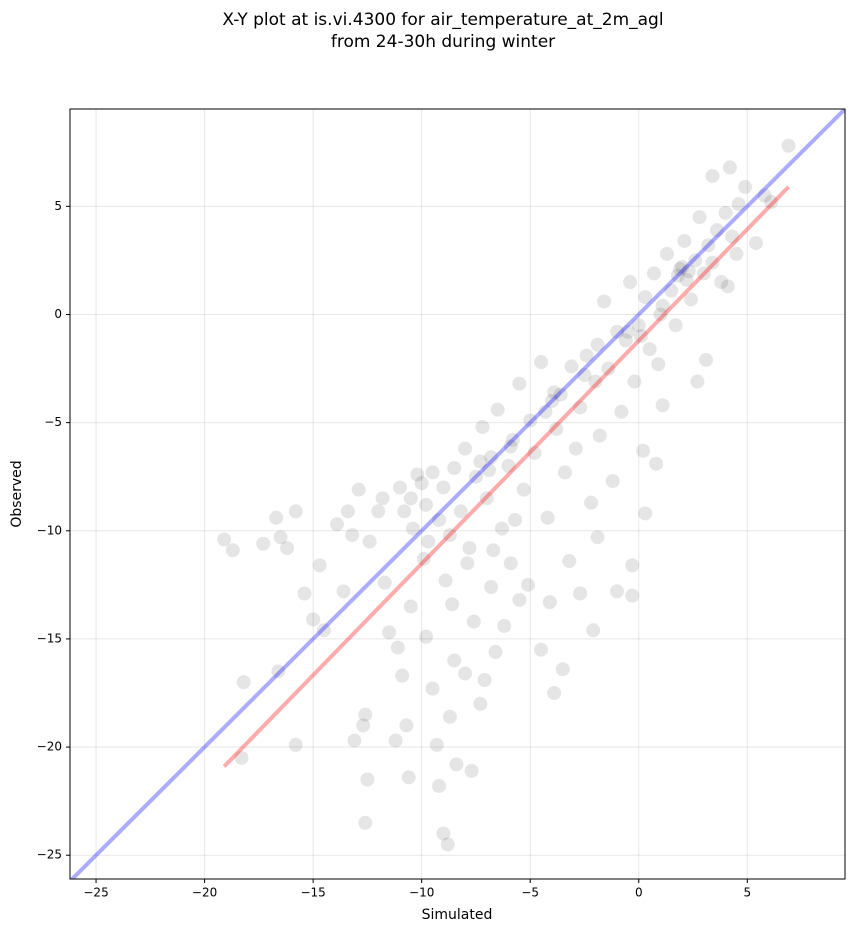 This screenshot has height=934, width=854. Describe the element at coordinates (457, 915) in the screenshot. I see `x-axis-label: Simulated` at that location.